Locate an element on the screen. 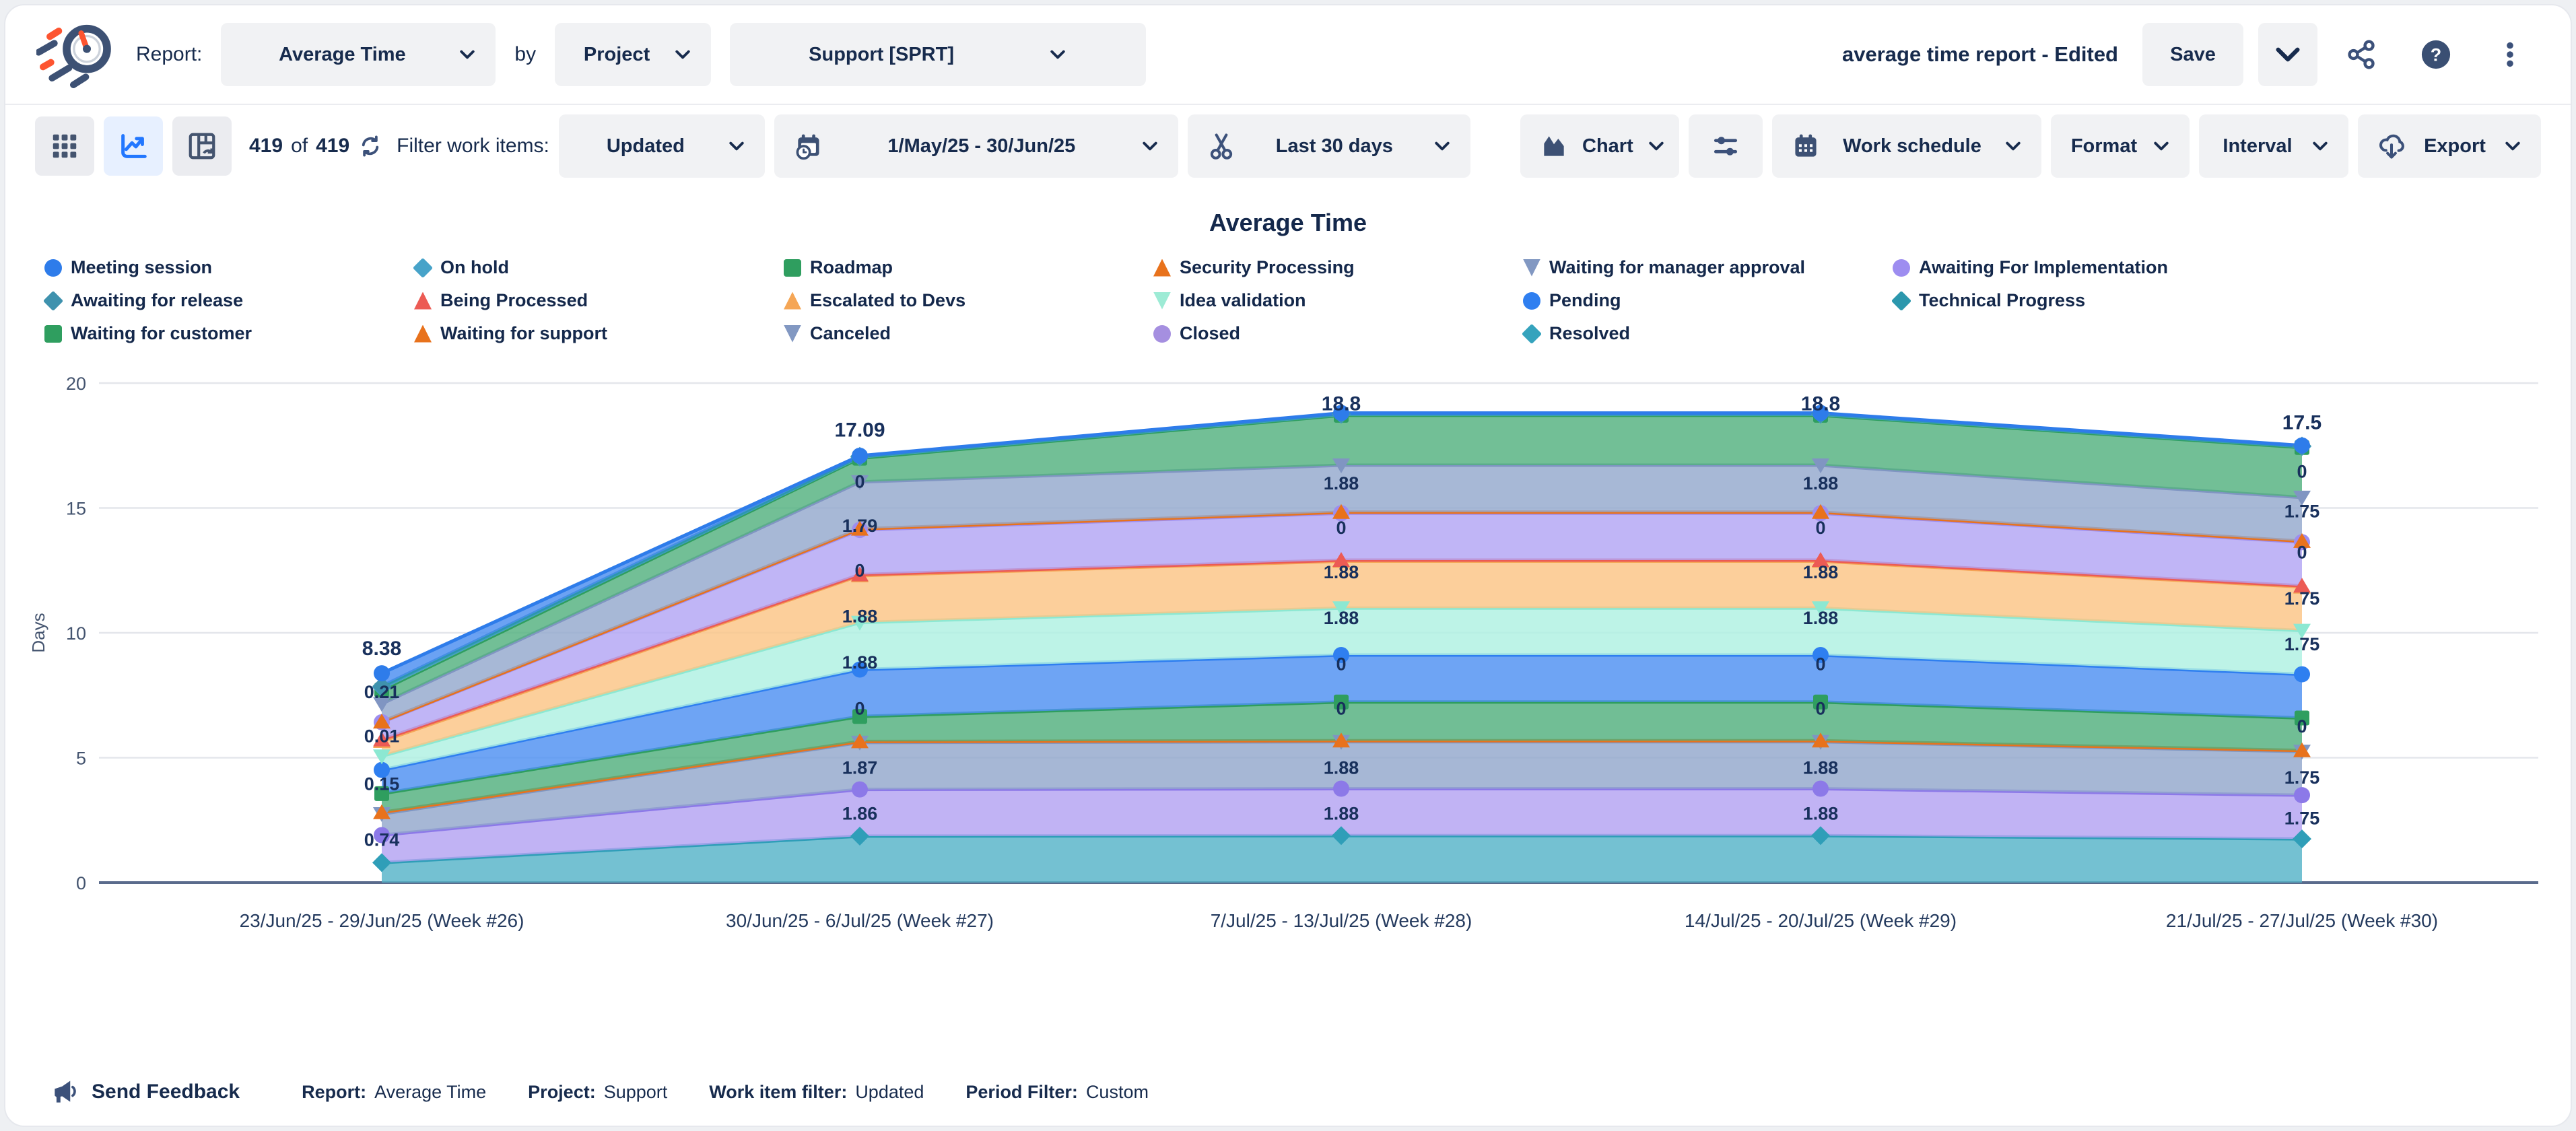 Image resolution: width=2576 pixels, height=1131 pixels. legend-item: Idea validation is located at coordinates (1338, 301).